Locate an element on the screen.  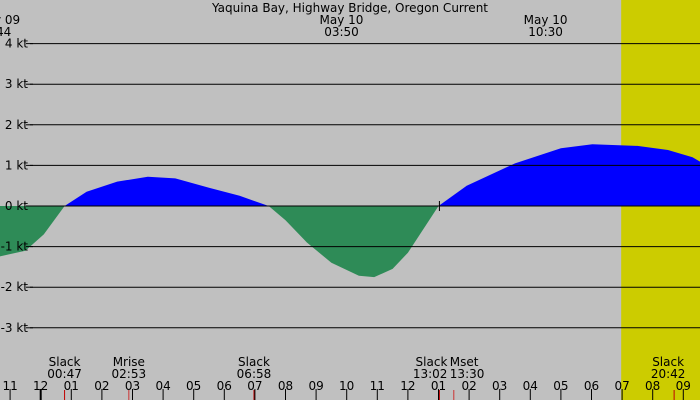
y-tick-label: -1 kt is located at coordinates (15, 247).